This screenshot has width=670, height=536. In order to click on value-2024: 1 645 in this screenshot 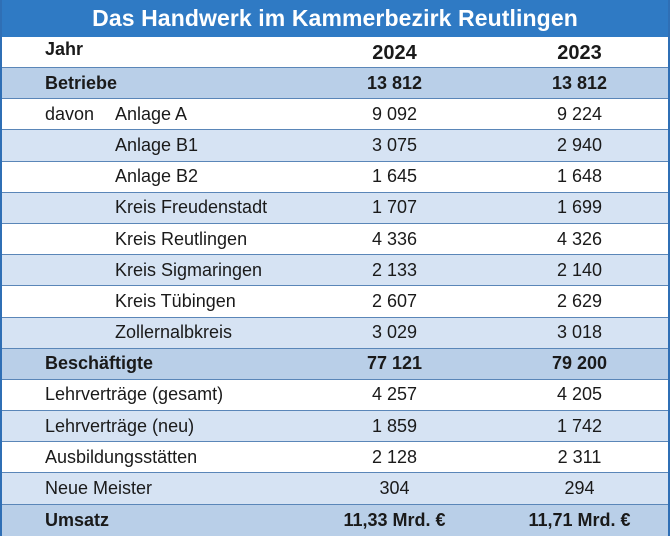, I will do `click(394, 176)`.